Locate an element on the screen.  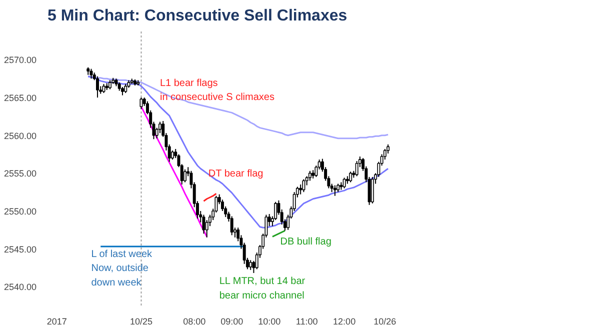
x-tick-label: 10/25 is located at coordinates (141, 321).